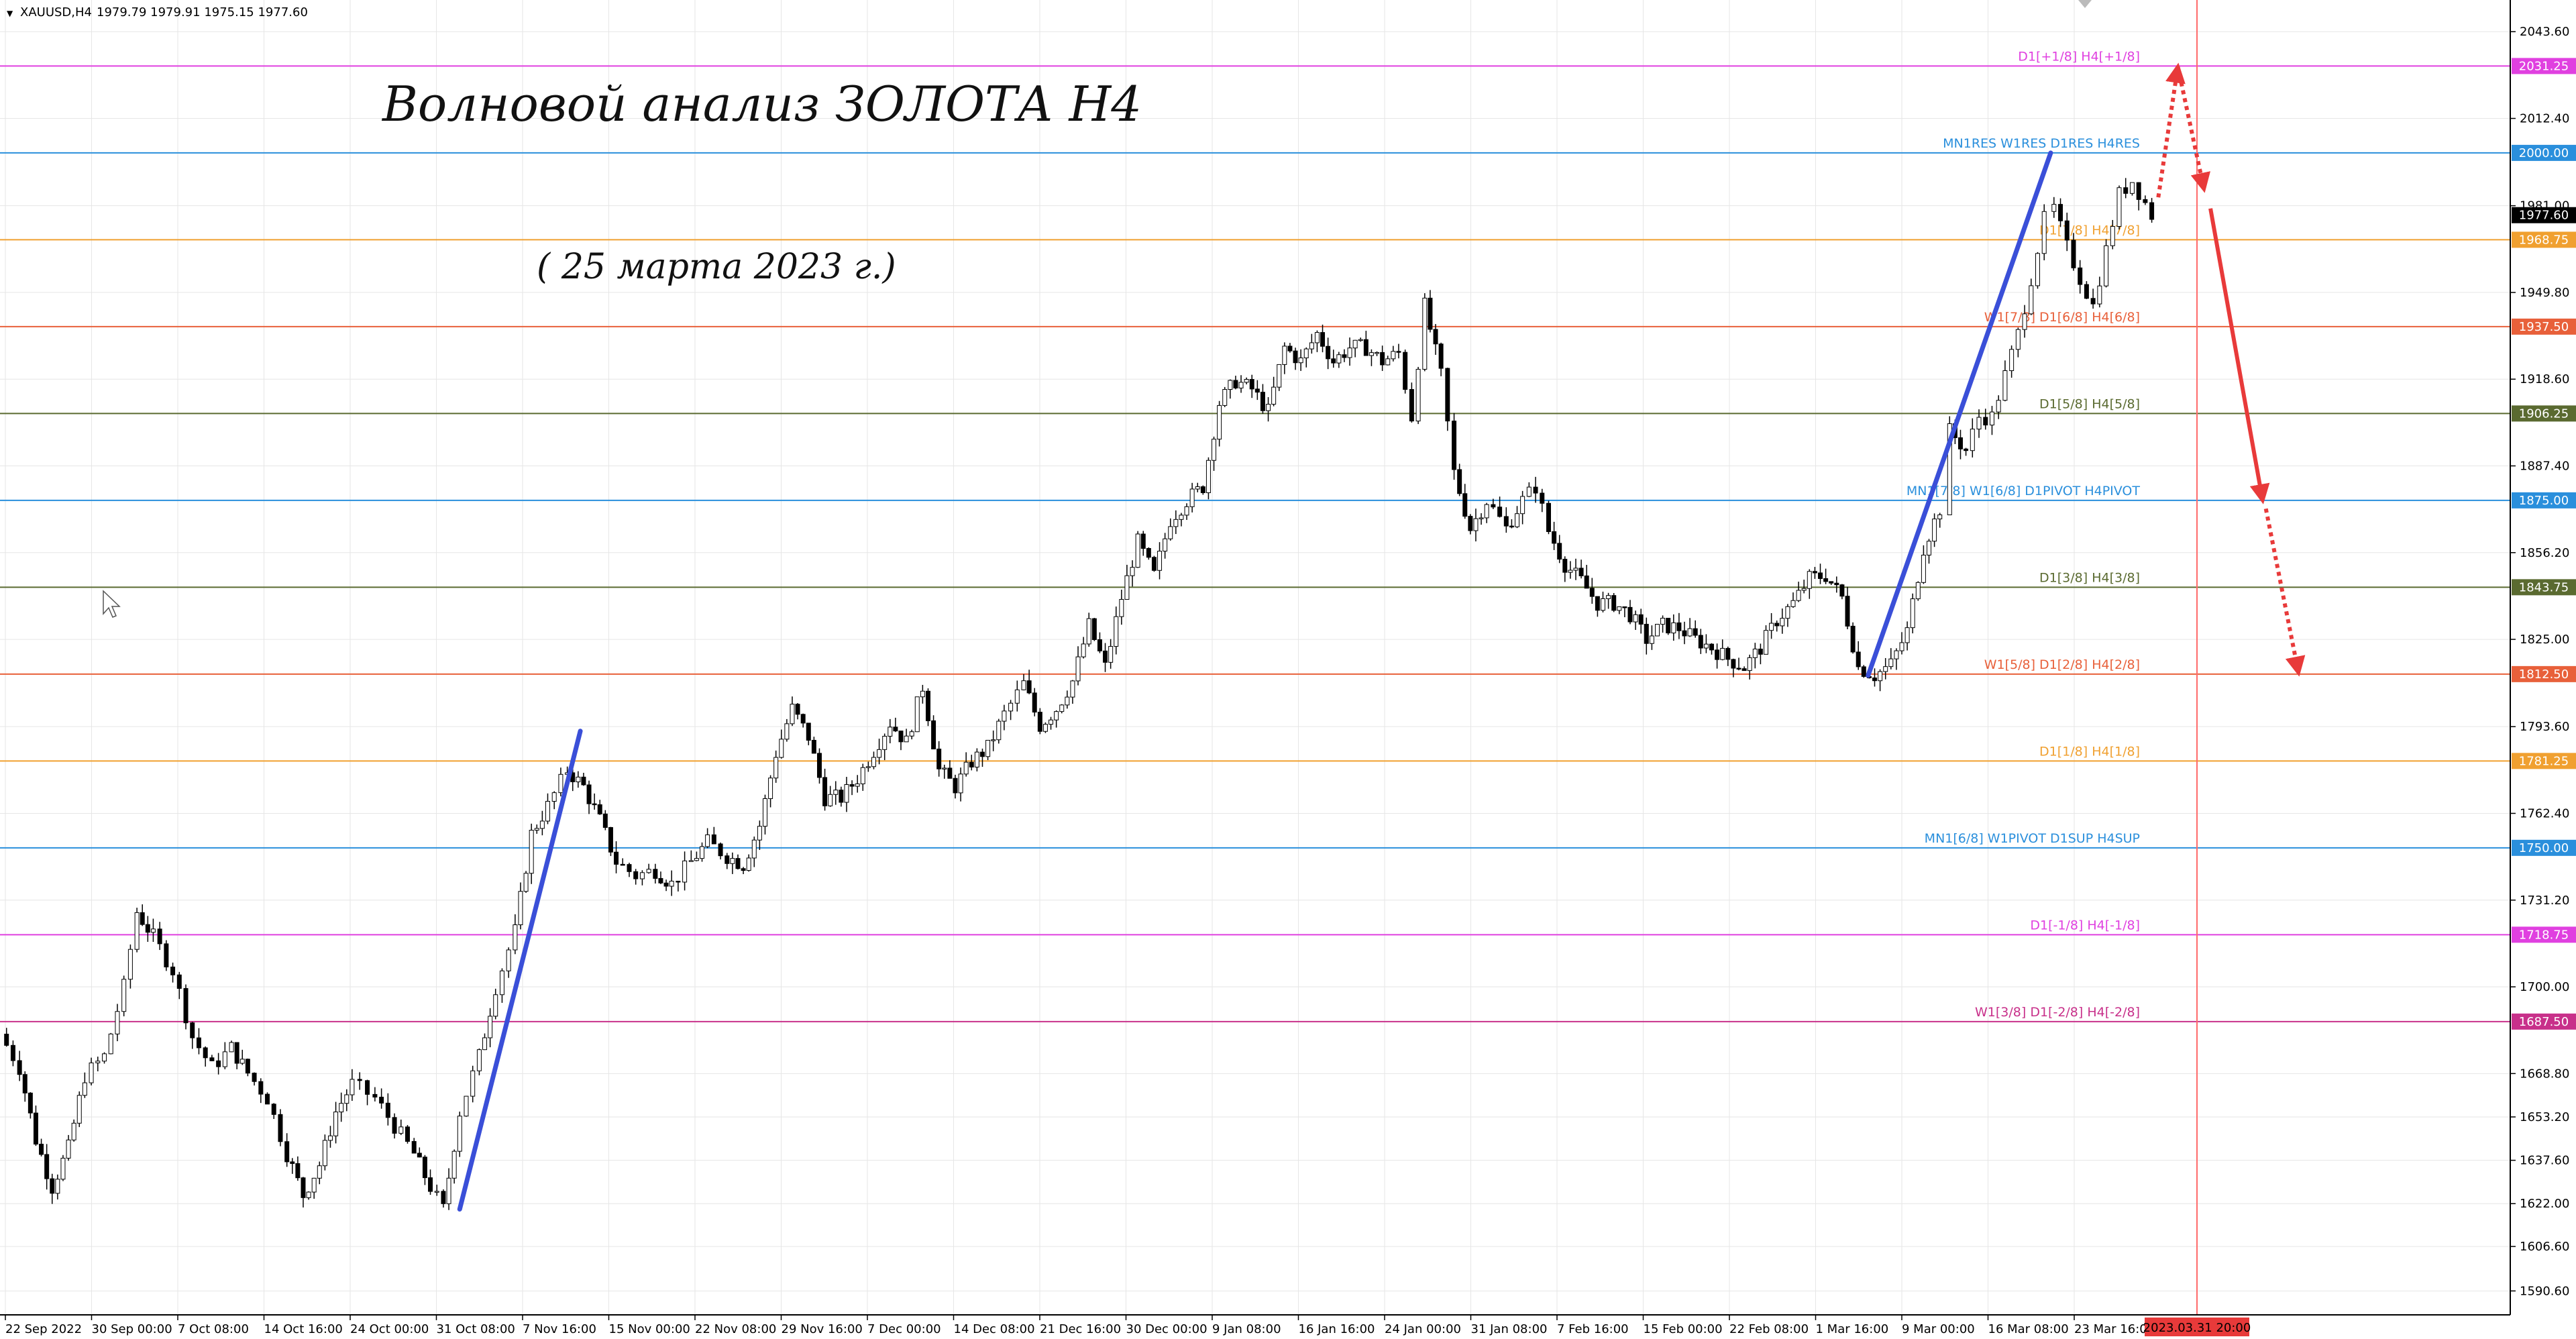 The height and width of the screenshot is (1339, 2576). Describe the element at coordinates (10, 13) in the screenshot. I see `menu-arrow-icon: ▼` at that location.